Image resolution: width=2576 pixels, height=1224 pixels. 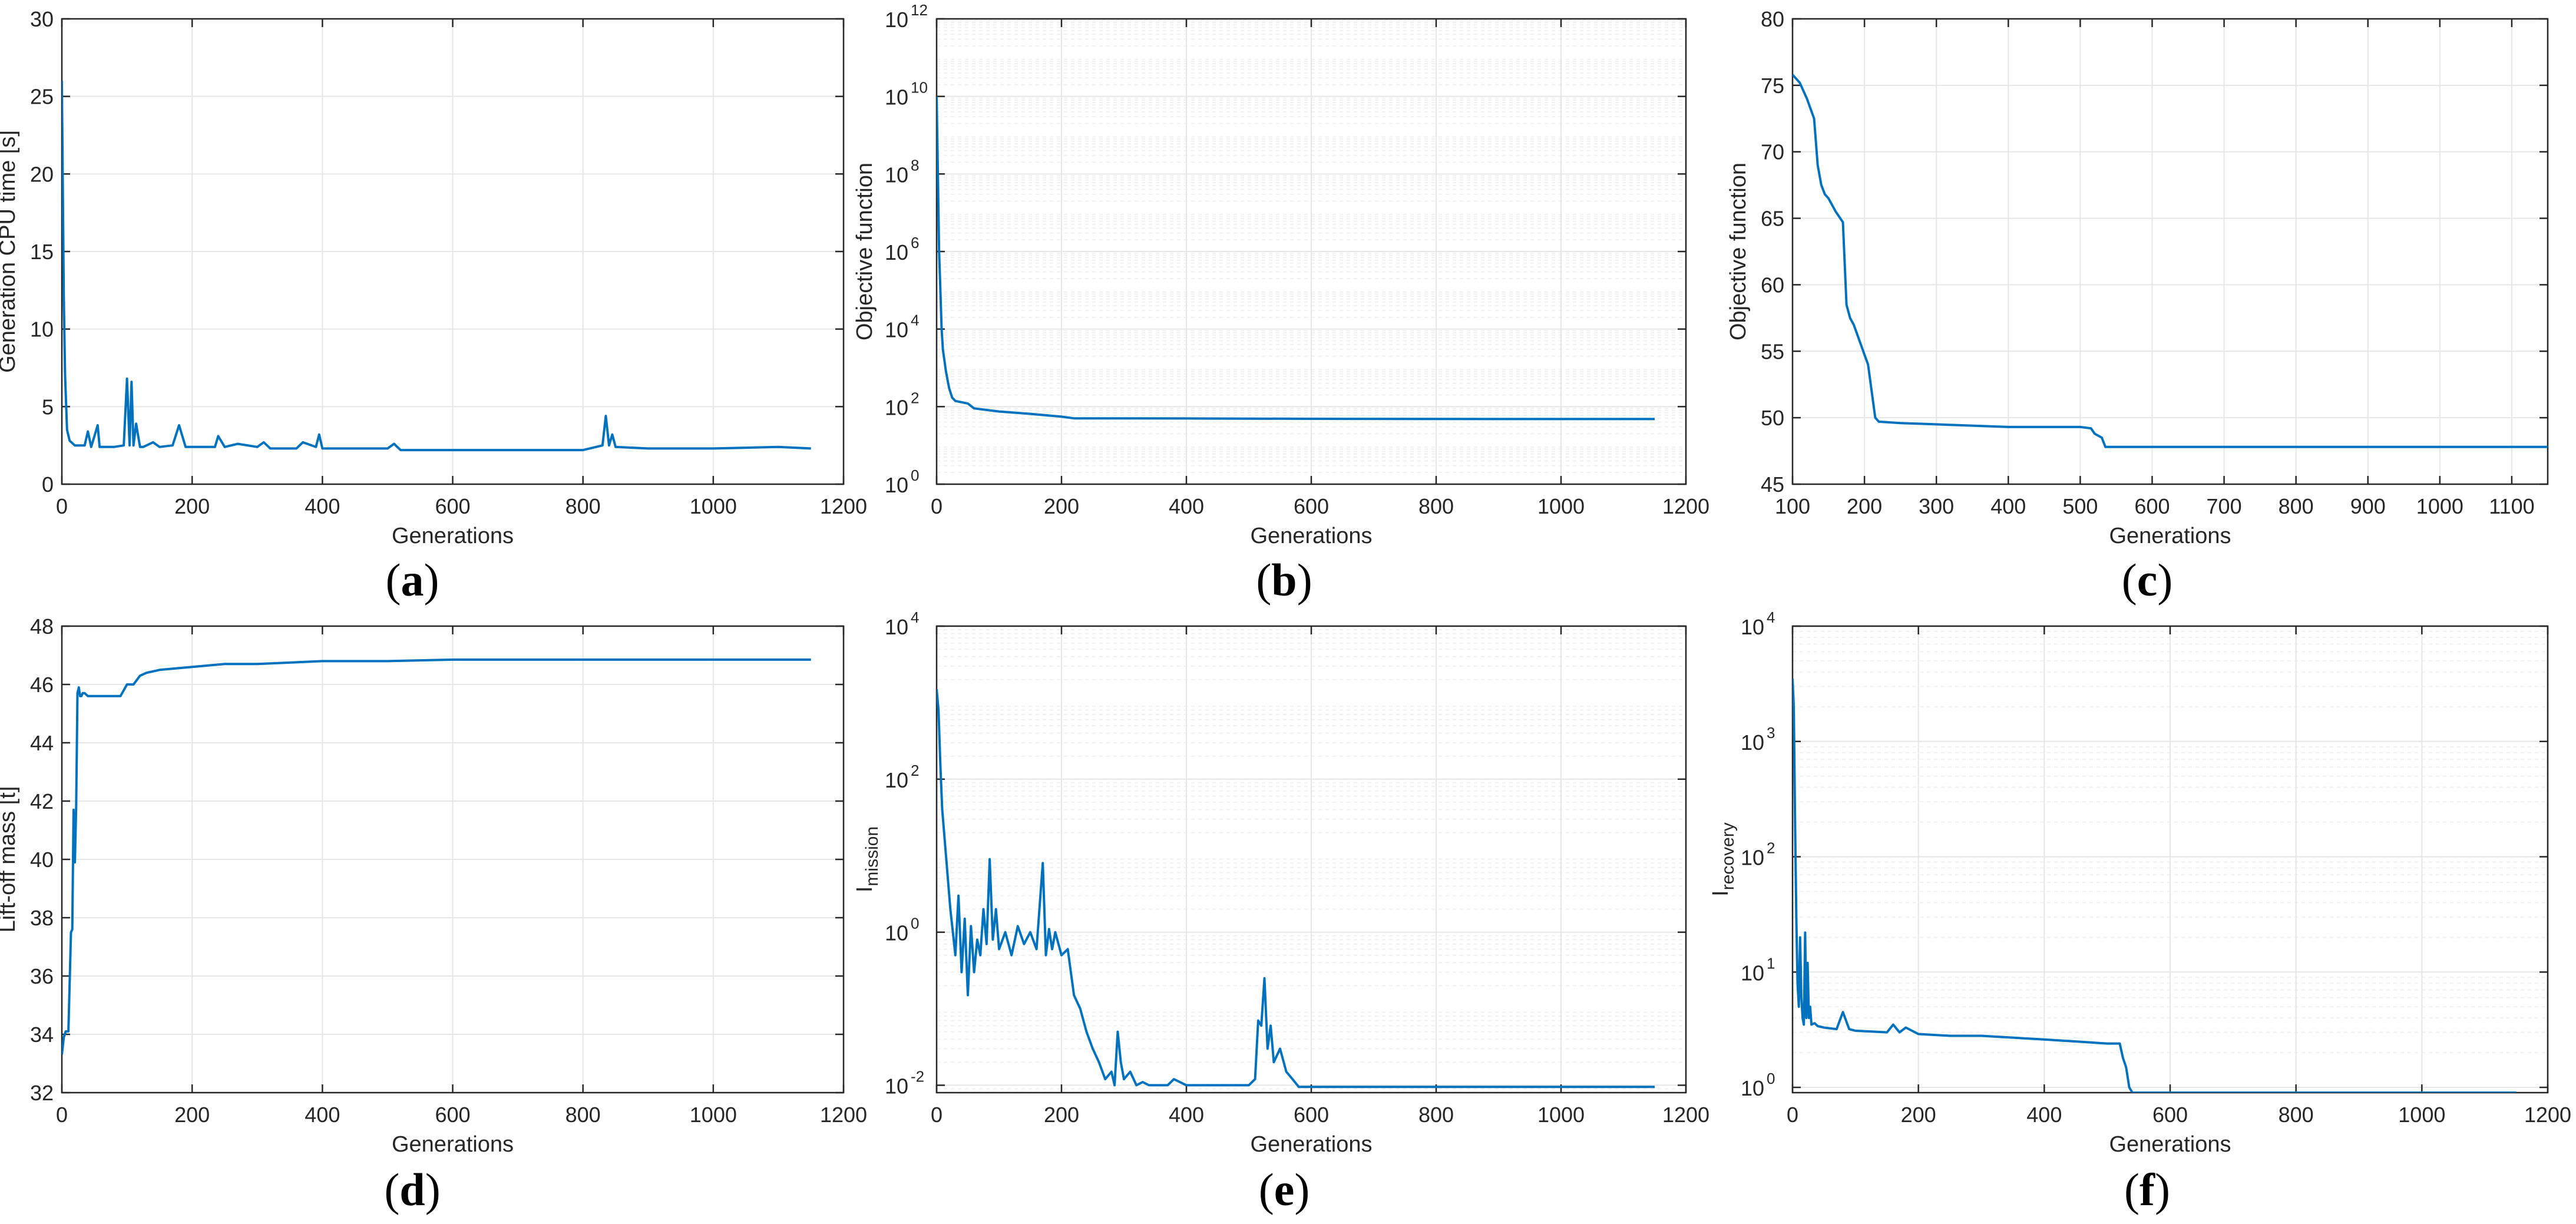 I want to click on y-tick-label: 80, so click(x=1772, y=19).